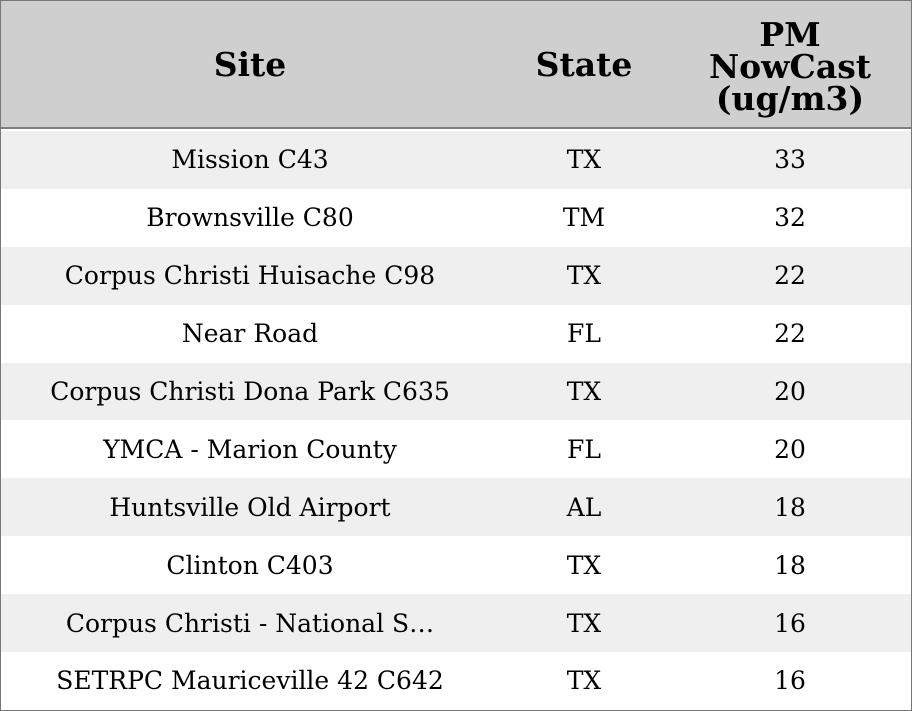  I want to click on site-cell: Huntsville Old Airport, so click(250, 507).